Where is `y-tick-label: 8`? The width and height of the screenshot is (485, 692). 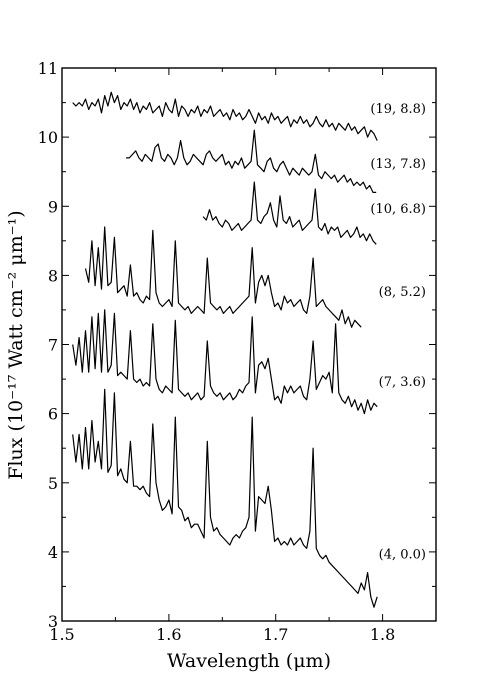 y-tick-label: 8 is located at coordinates (53, 275).